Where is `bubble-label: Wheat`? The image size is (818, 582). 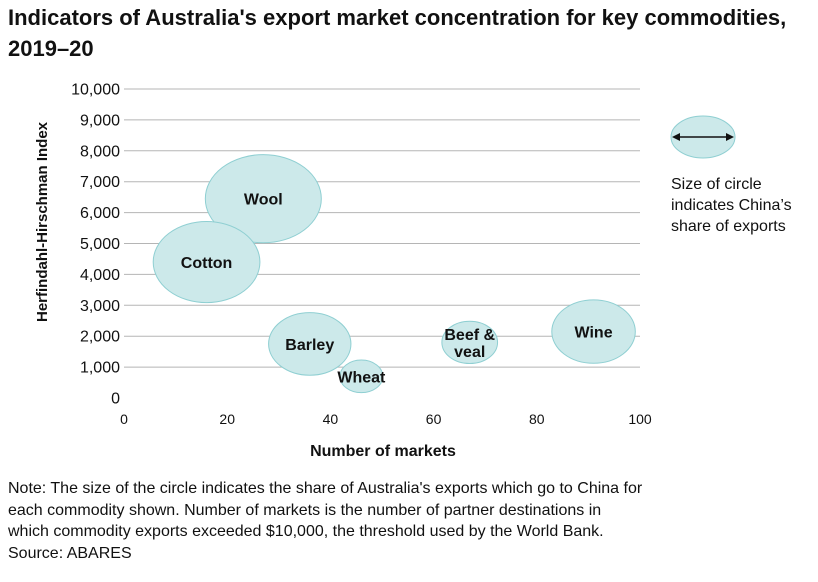
bubble-label: Wheat is located at coordinates (361, 377).